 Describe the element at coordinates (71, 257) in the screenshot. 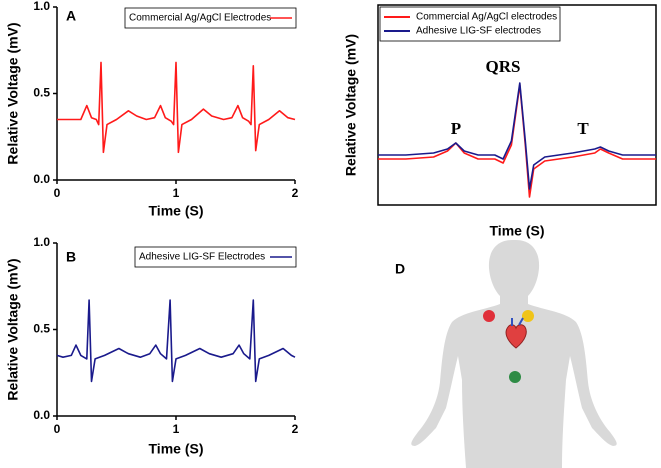

I see `panel-label: B` at that location.